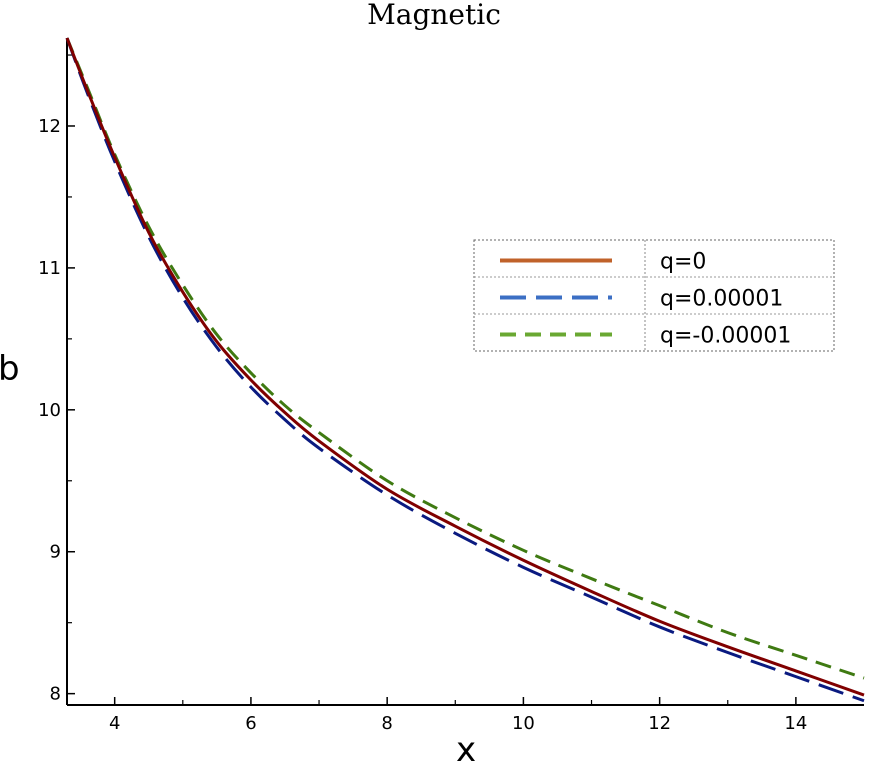 This screenshot has height=763, width=871. What do you see at coordinates (49, 268) in the screenshot?
I see `y-tick-label: 11` at bounding box center [49, 268].